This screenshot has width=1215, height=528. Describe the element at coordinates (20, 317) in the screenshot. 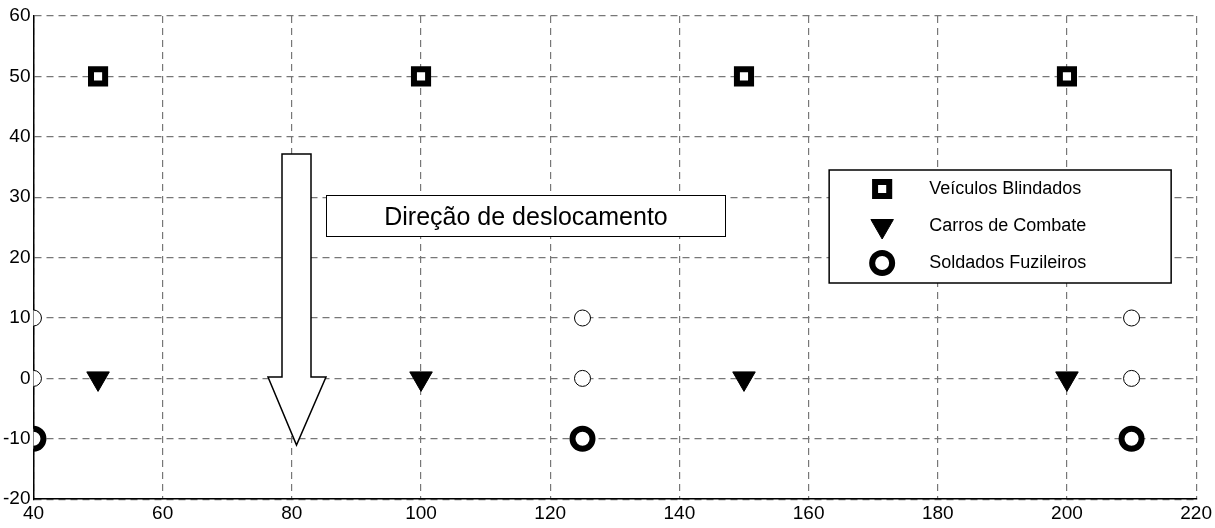

I see `y-tick-label: 10` at that location.